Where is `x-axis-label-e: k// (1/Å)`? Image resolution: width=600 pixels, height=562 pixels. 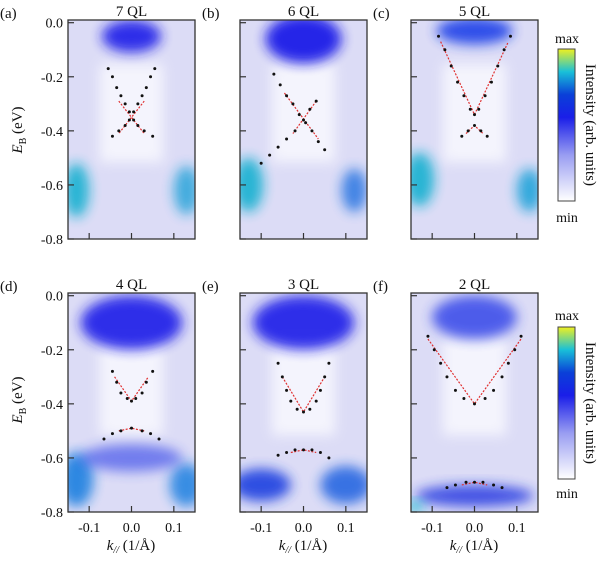
x-axis-label-e: k// (1/Å) is located at coordinates (303, 547).